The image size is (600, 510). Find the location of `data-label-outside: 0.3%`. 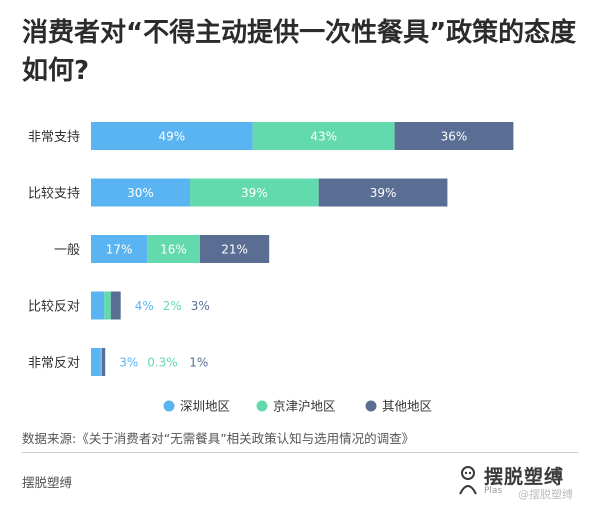

data-label-outside: 0.3% is located at coordinates (162, 363).